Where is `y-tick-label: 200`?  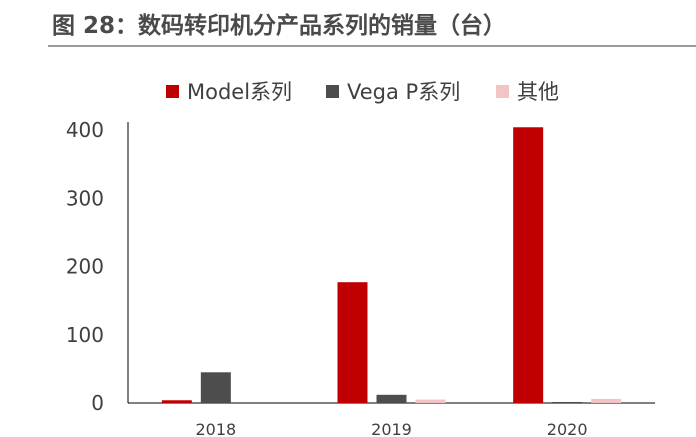 y-tick-label: 200 is located at coordinates (85, 267).